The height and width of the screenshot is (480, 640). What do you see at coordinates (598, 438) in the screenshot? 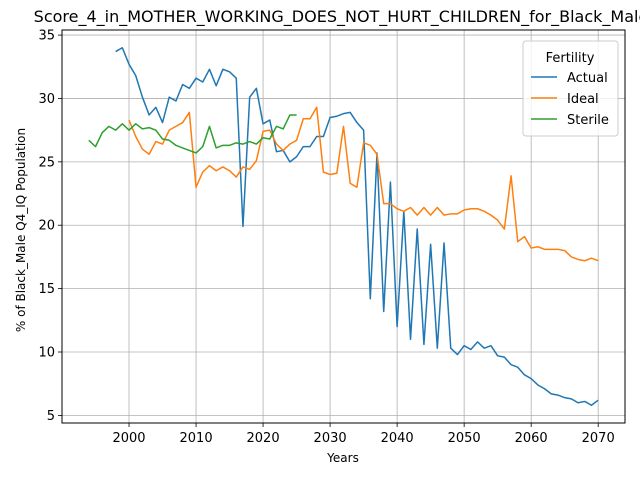
I see `x-tick-label: 2070` at bounding box center [598, 438].